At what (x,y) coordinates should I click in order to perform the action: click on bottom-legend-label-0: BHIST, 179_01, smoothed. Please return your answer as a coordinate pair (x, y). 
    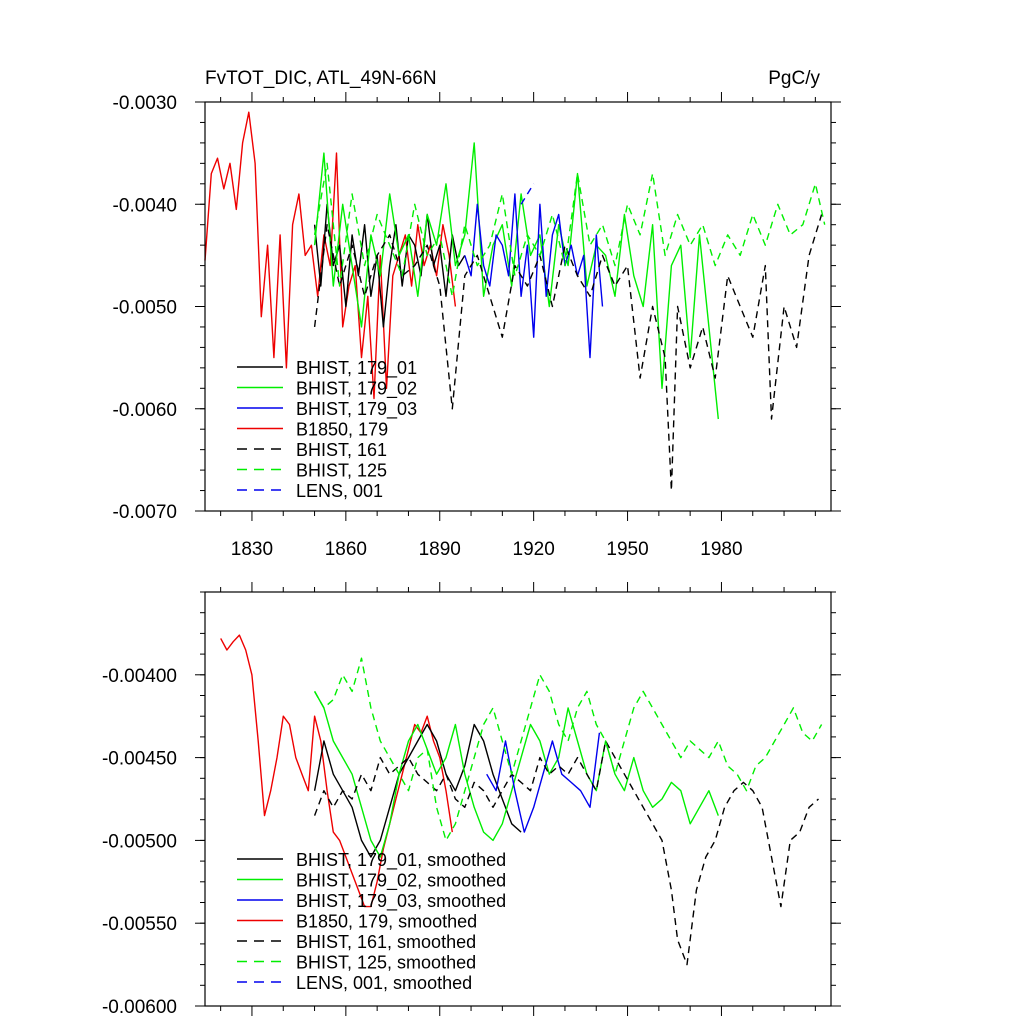
    Looking at the image, I should click on (401, 860).